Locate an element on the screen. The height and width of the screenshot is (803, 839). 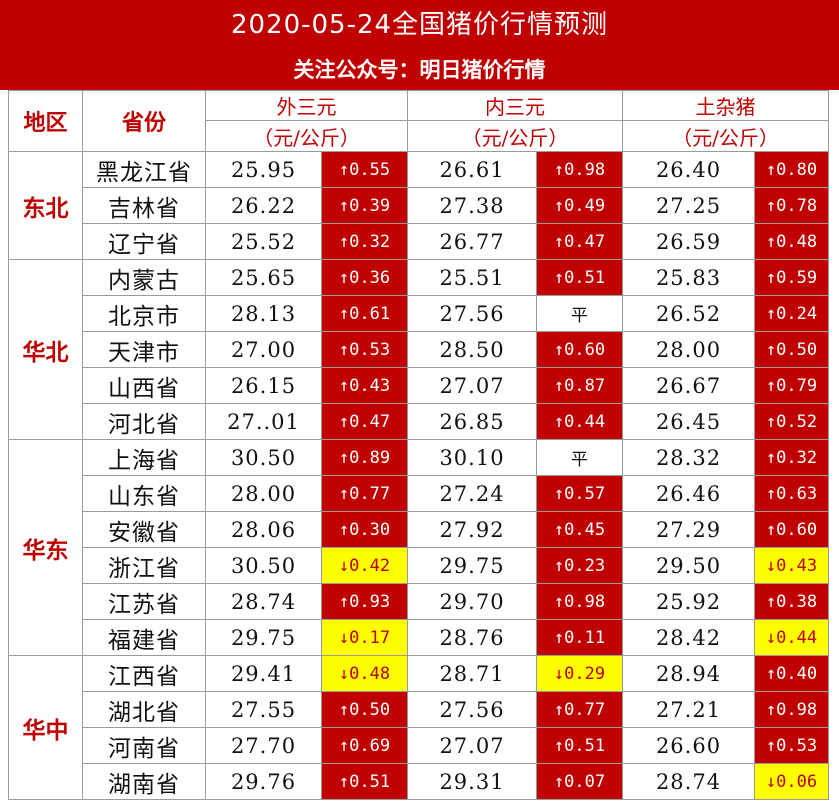
table-row: 安徽省 28.06 ↑0.30 27.92 ↑0.45 27.29 ↑0.60 is located at coordinates (419, 529).